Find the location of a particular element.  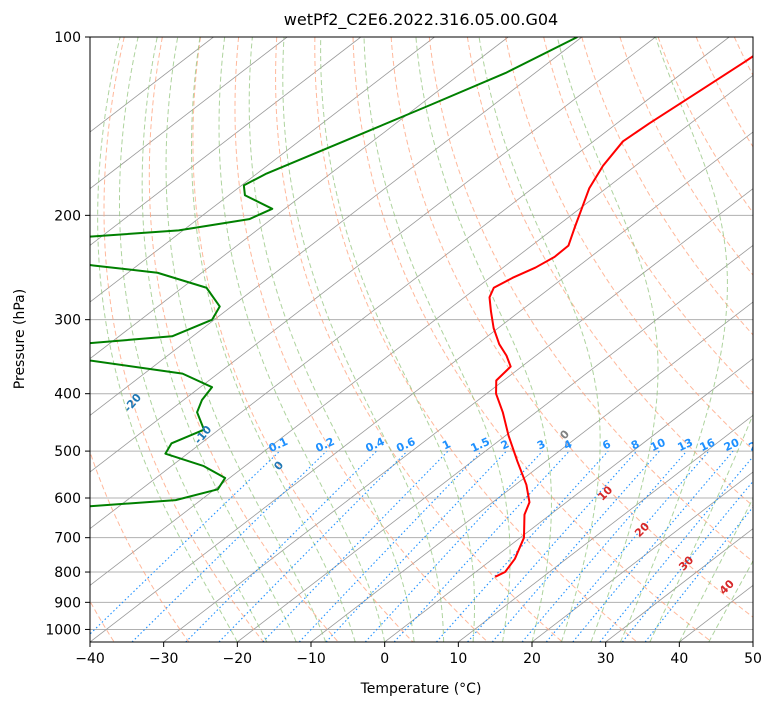

y-tick-label: 300 is located at coordinates (67, 321).